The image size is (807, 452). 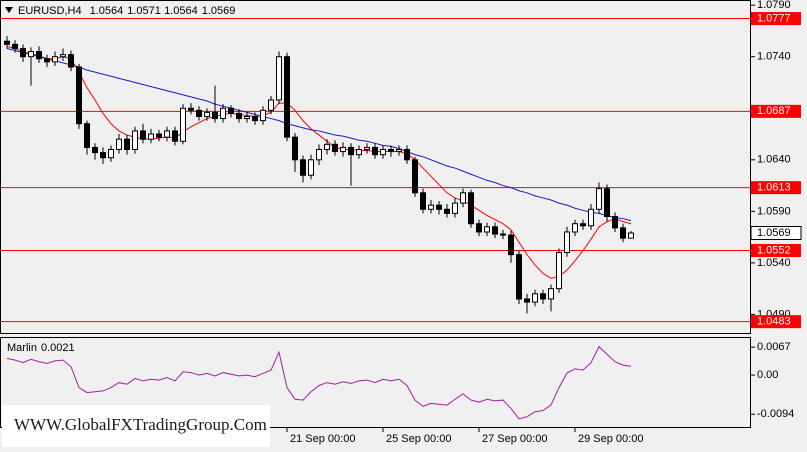 I want to click on price-label-box, so click(x=776, y=232).